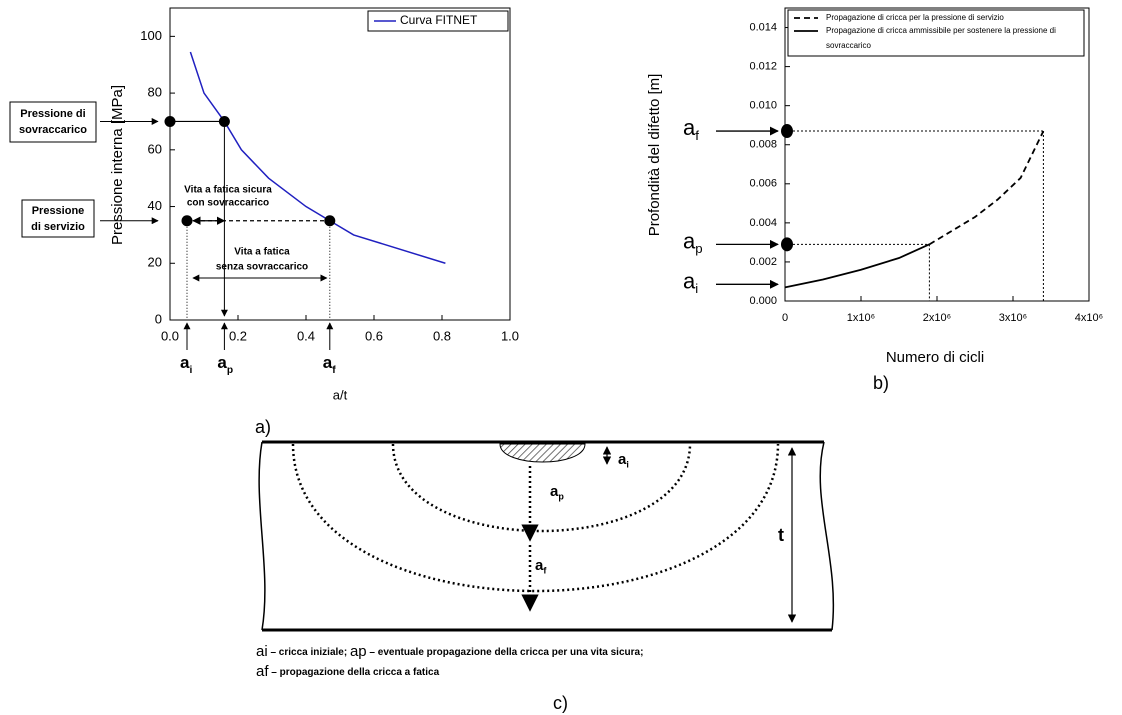 The image size is (1122, 715). I want to click on x-tick-label: 1x10⁶, so click(861, 318).